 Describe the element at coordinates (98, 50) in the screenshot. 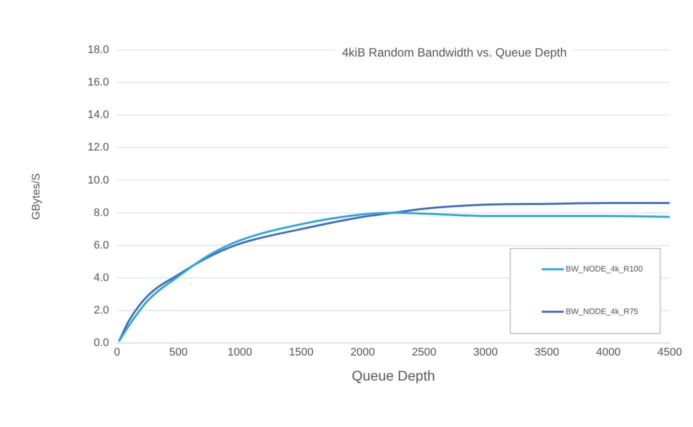

I see `y-tick-label: 18.0` at that location.